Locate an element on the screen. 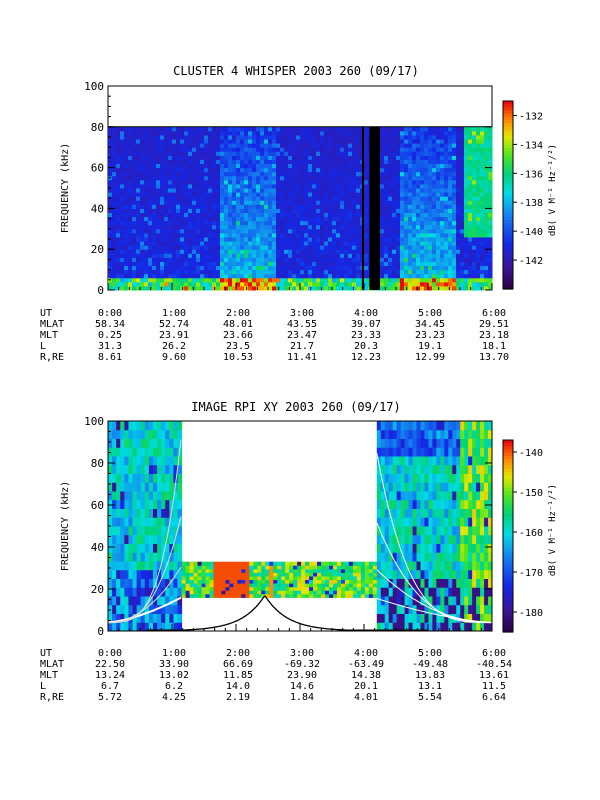 The image size is (600, 800). whisper-colorbar-cell is located at coordinates (508, 118).